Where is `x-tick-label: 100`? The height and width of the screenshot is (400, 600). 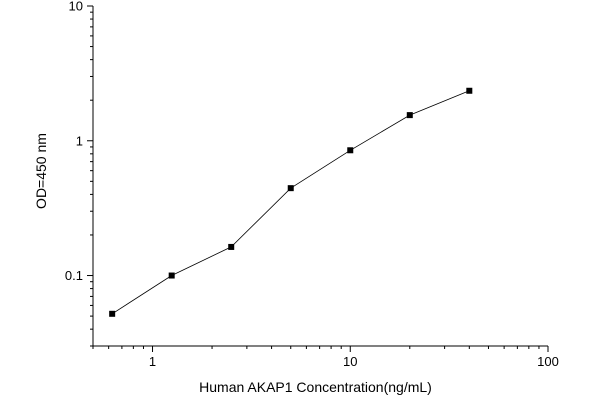 x-tick-label: 100 is located at coordinates (548, 361).